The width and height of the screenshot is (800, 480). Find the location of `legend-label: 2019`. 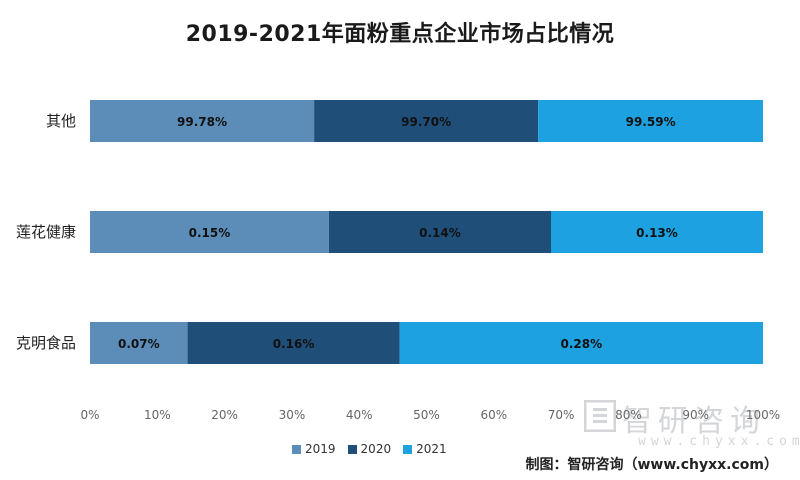

legend-label: 2019 is located at coordinates (320, 449).